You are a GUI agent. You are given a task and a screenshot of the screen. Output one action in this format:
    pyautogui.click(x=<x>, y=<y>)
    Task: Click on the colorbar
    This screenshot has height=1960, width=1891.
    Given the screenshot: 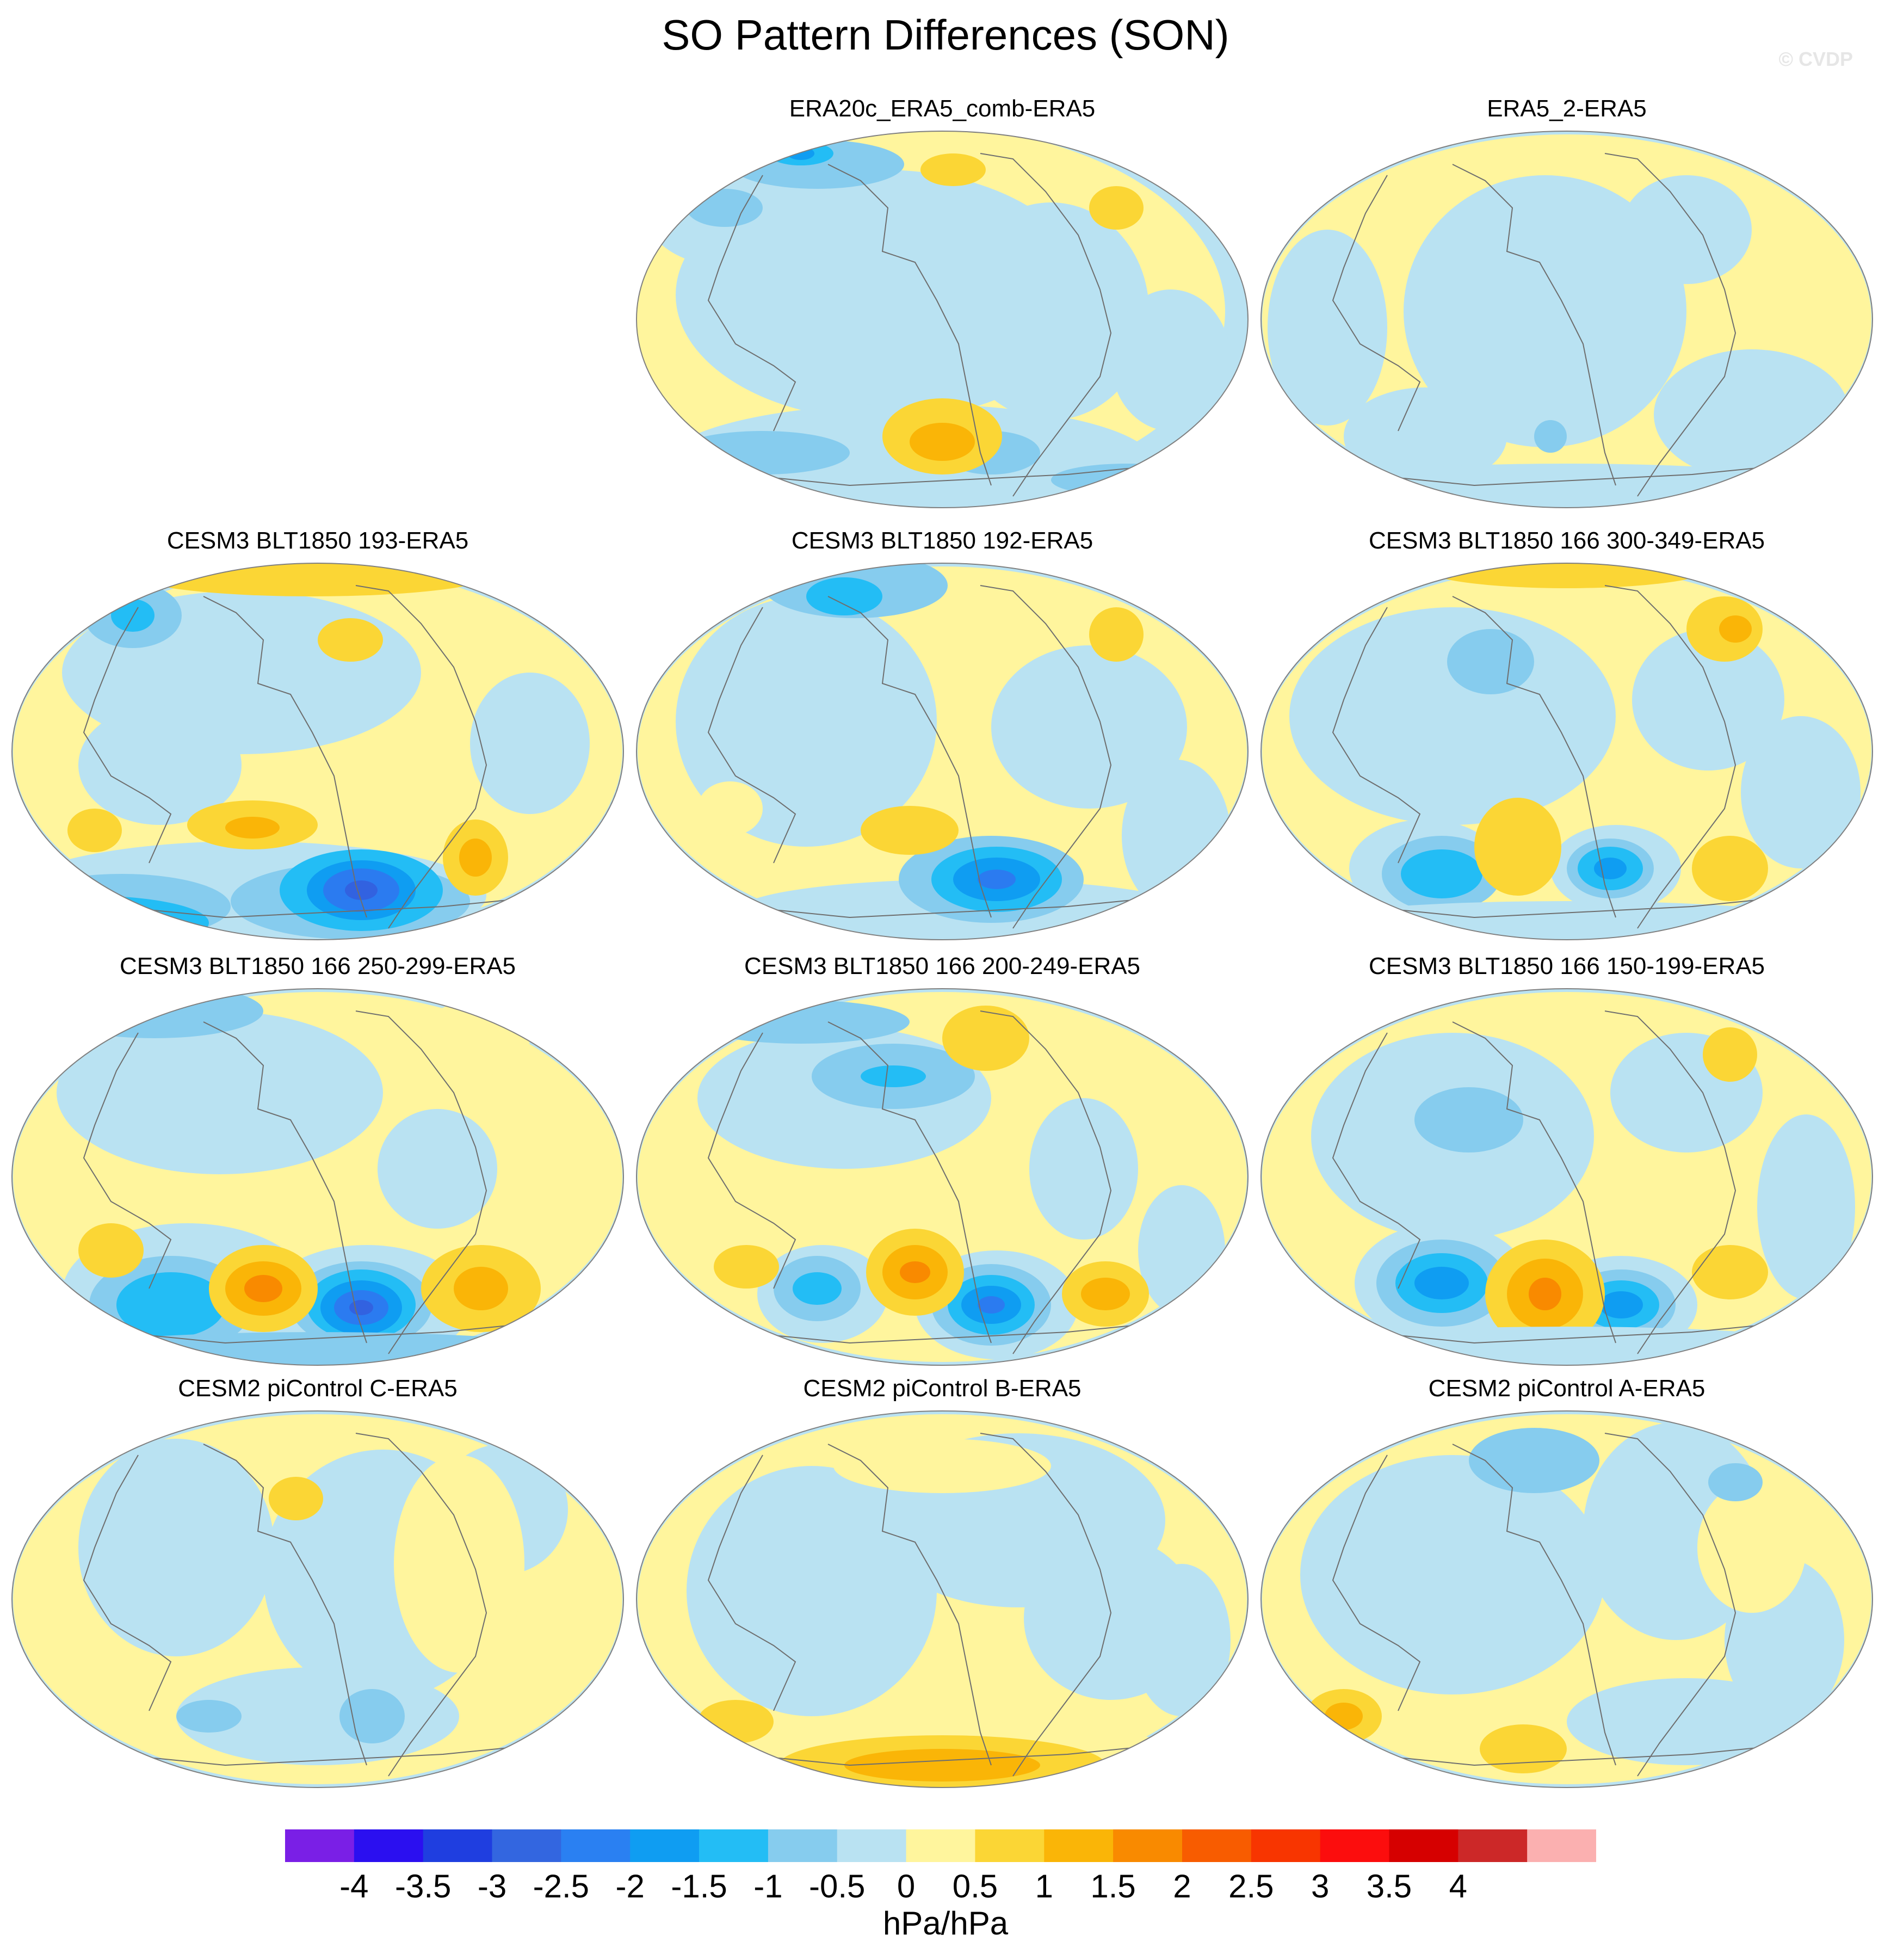 What is the action you would take?
    pyautogui.click(x=940, y=1845)
    